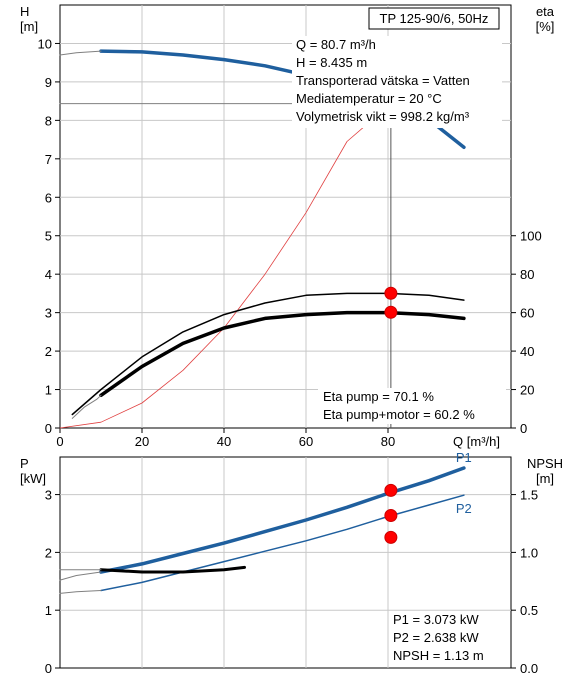  Describe the element at coordinates (45, 43) in the screenshot. I see `charts0-y-left-tick-label: 10` at that location.